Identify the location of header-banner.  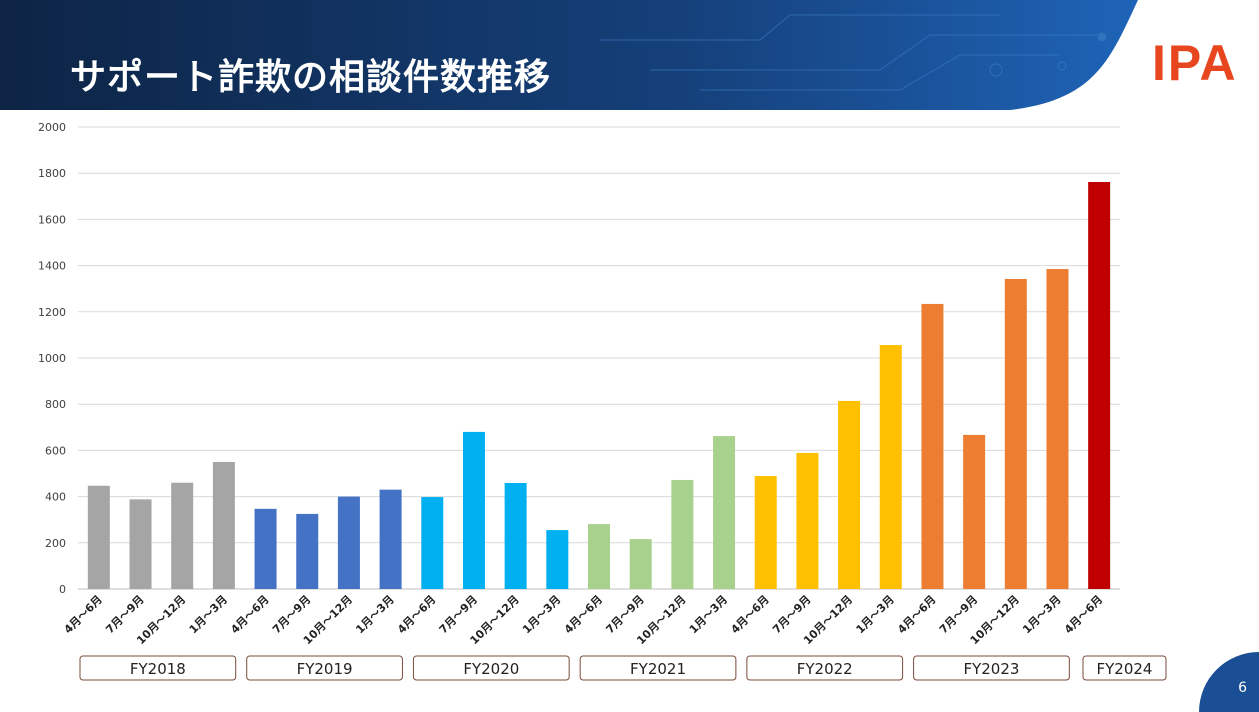
(569, 55).